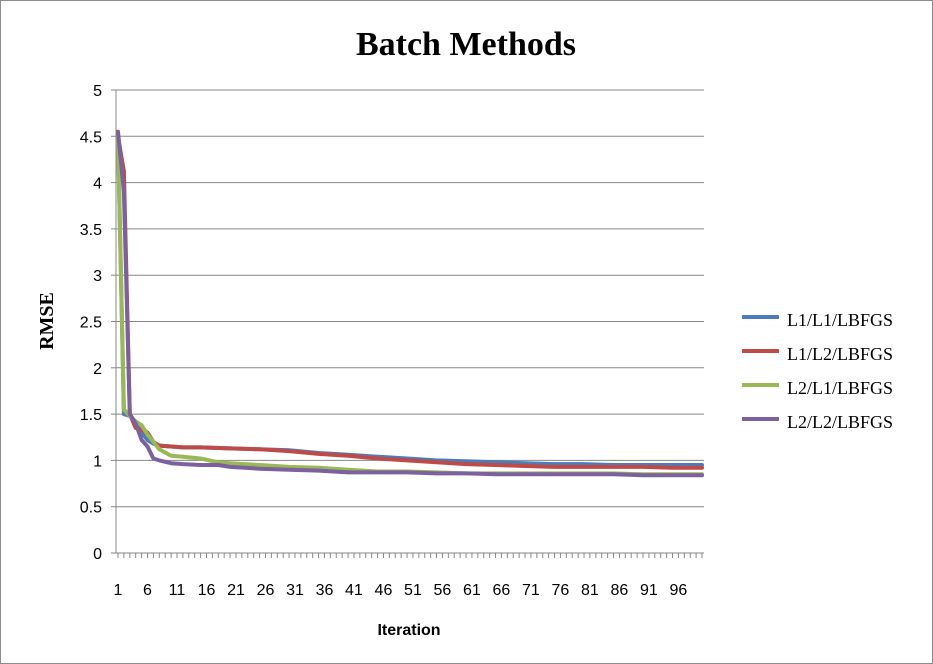  I want to click on y-tick-label: 1, so click(97, 461).